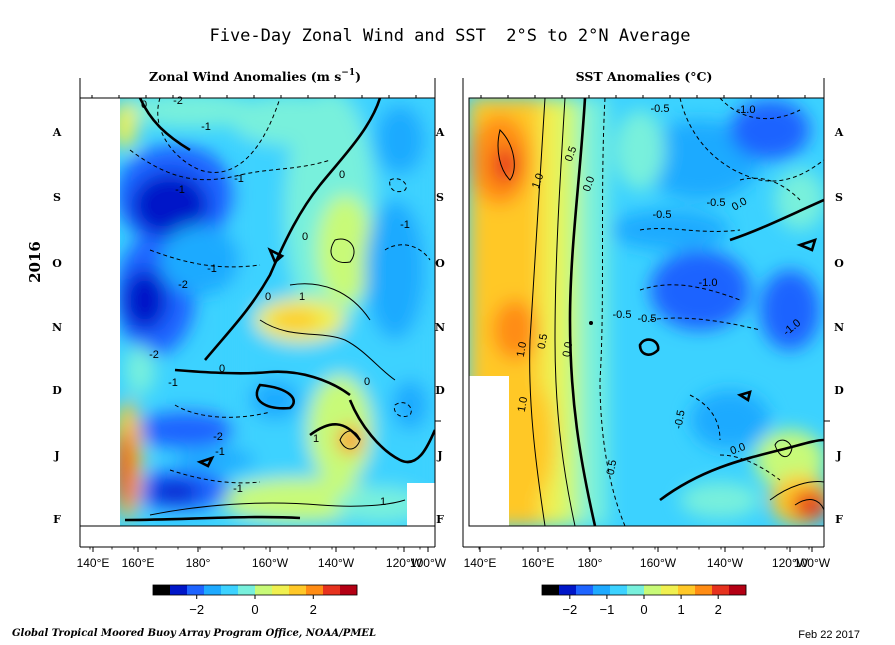 Image resolution: width=895 pixels, height=645 pixels. Describe the element at coordinates (612, 467) in the screenshot. I see `contour-label: 0.5` at that location.